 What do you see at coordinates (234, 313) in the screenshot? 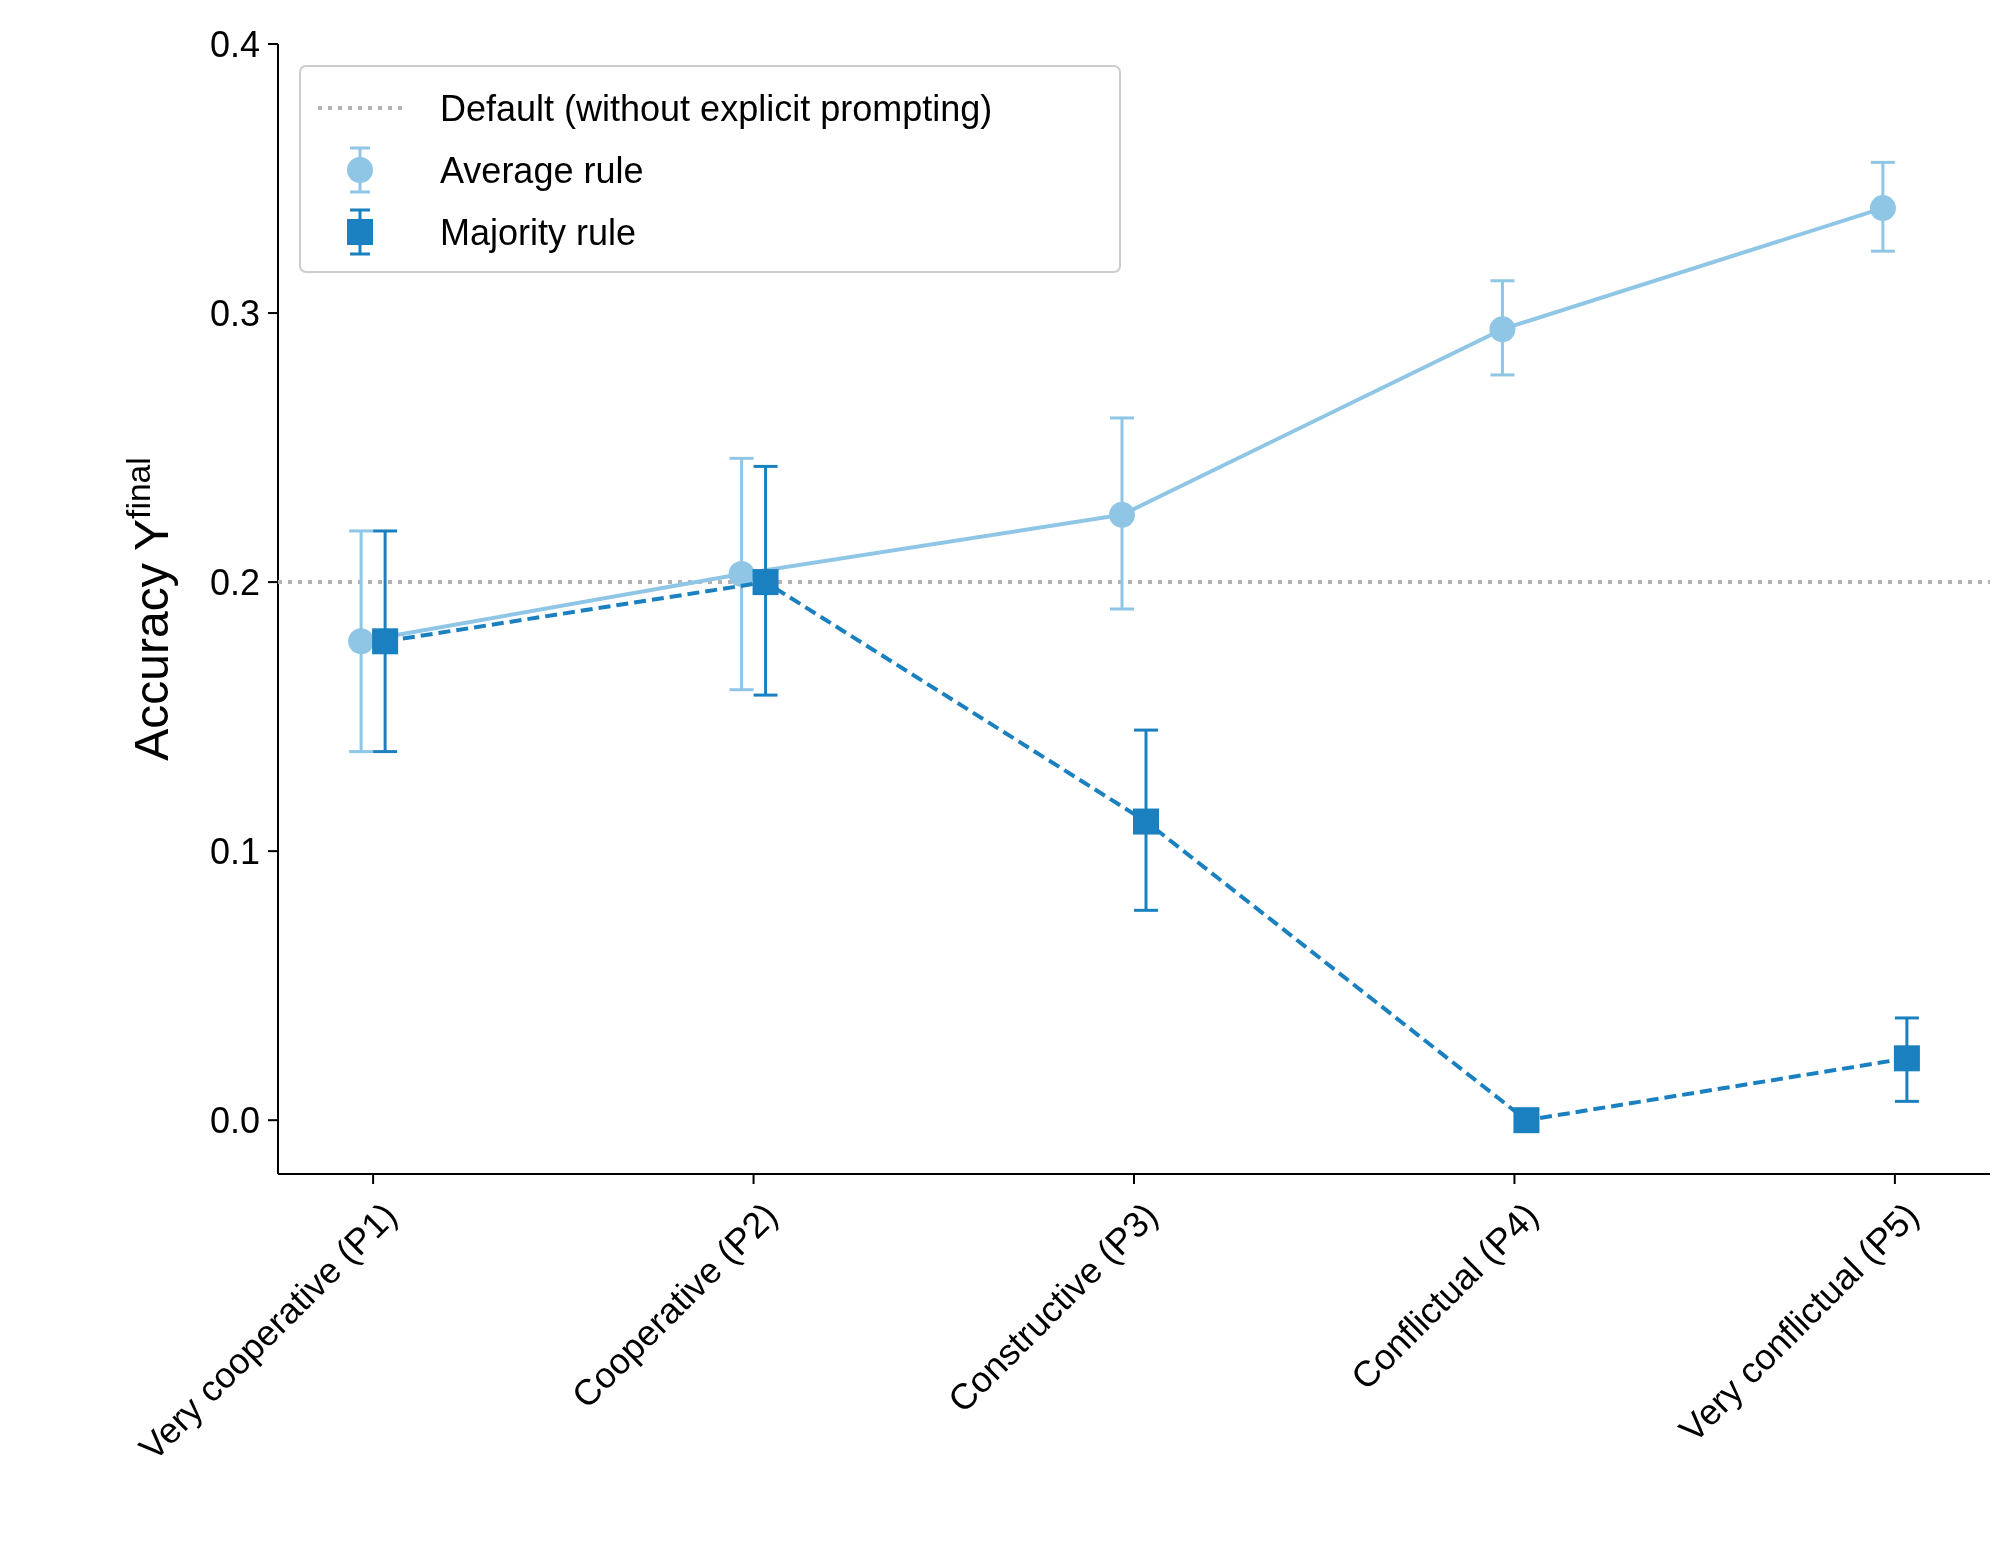
I see `y-tick-label: 0.3` at bounding box center [234, 313].